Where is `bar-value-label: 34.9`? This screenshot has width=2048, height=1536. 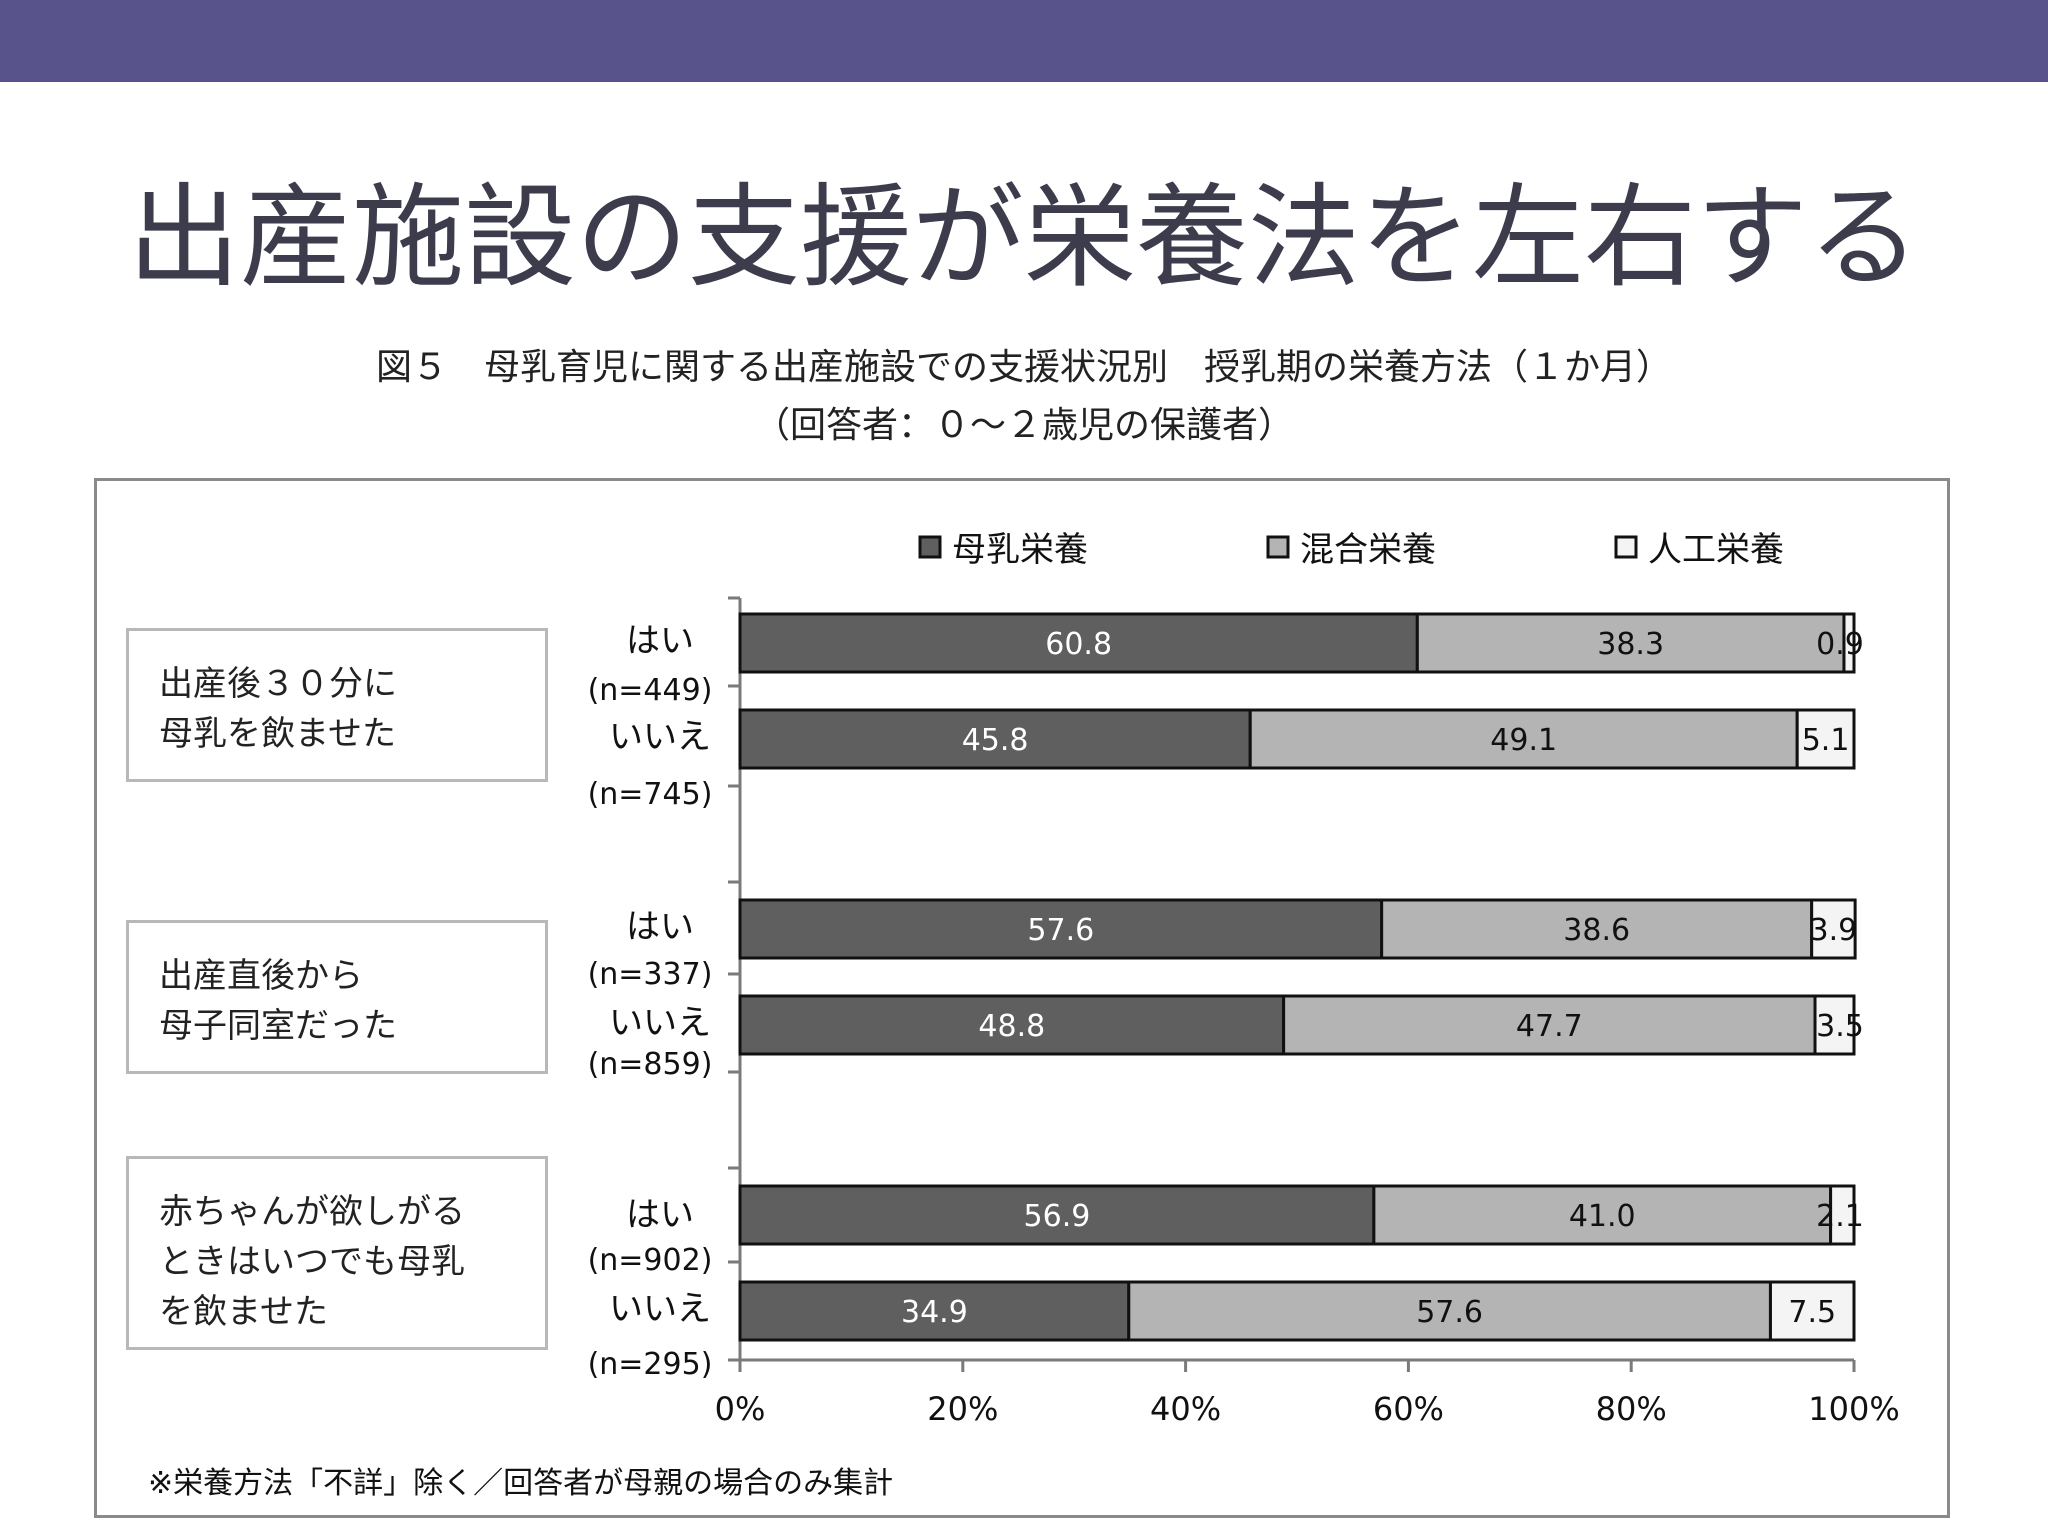
bar-value-label: 34.9 is located at coordinates (934, 1312).